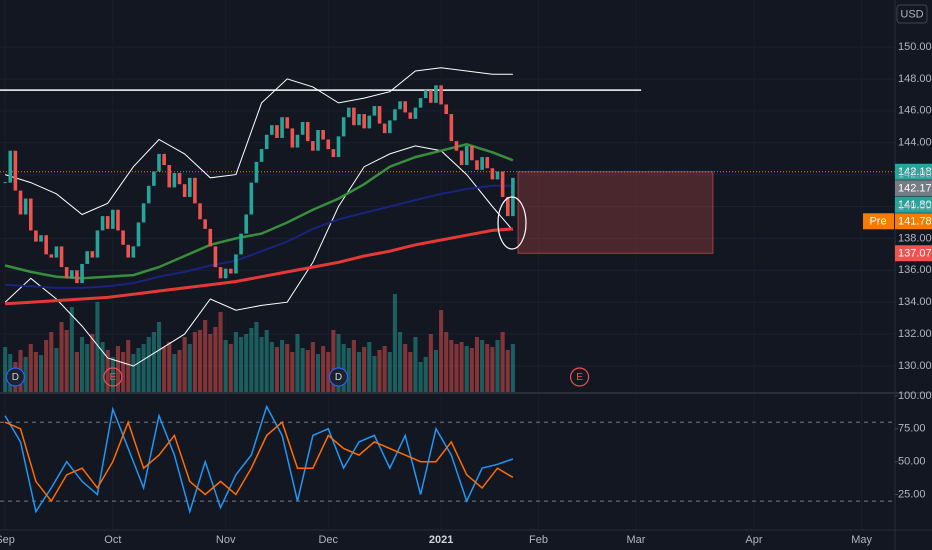  What do you see at coordinates (915, 172) in the screenshot?
I see `price-tag-label: 142.18` at bounding box center [915, 172].